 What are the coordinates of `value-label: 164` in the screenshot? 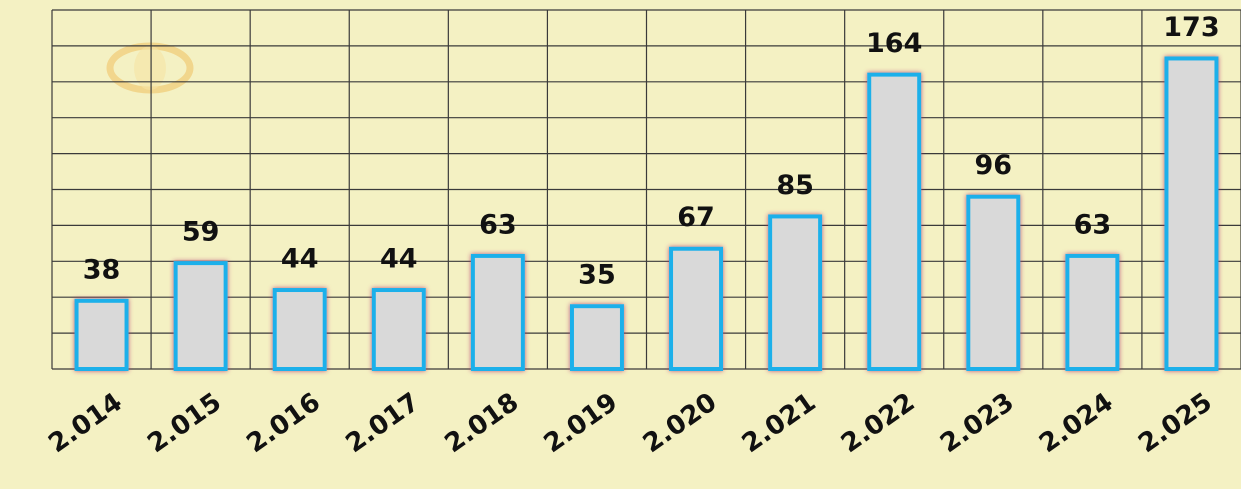 It's located at (894, 43).